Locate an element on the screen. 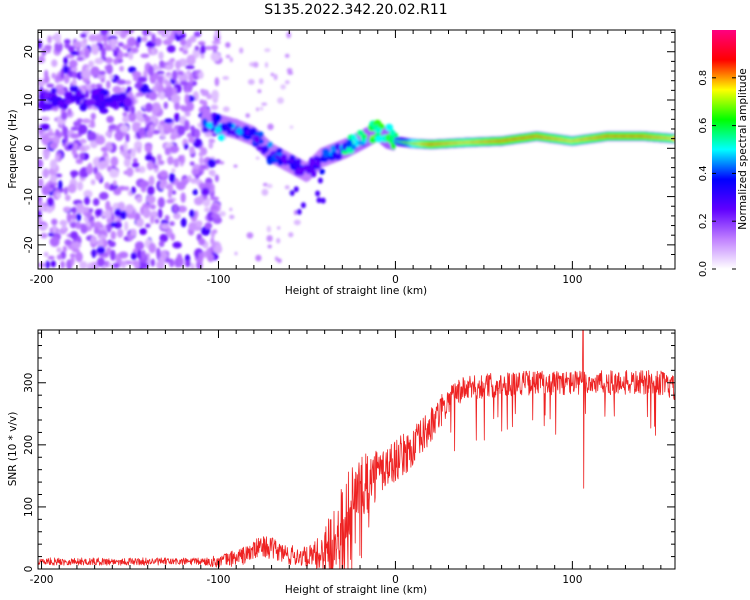 This screenshot has width=750, height=600. y-tick-label: 20 is located at coordinates (29, 51).